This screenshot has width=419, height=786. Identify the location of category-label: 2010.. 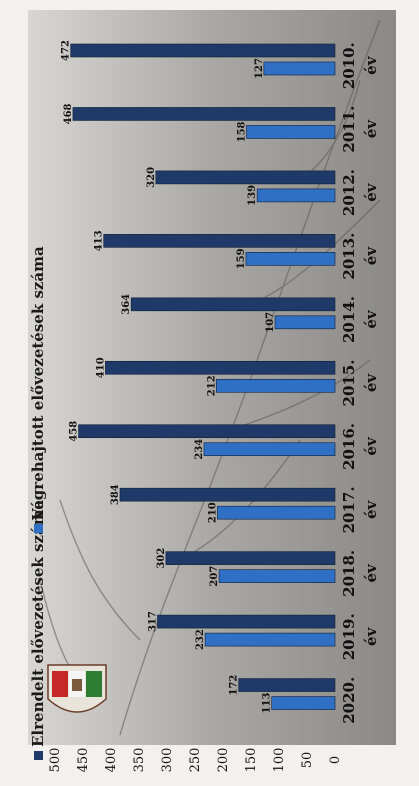
(349, 65).